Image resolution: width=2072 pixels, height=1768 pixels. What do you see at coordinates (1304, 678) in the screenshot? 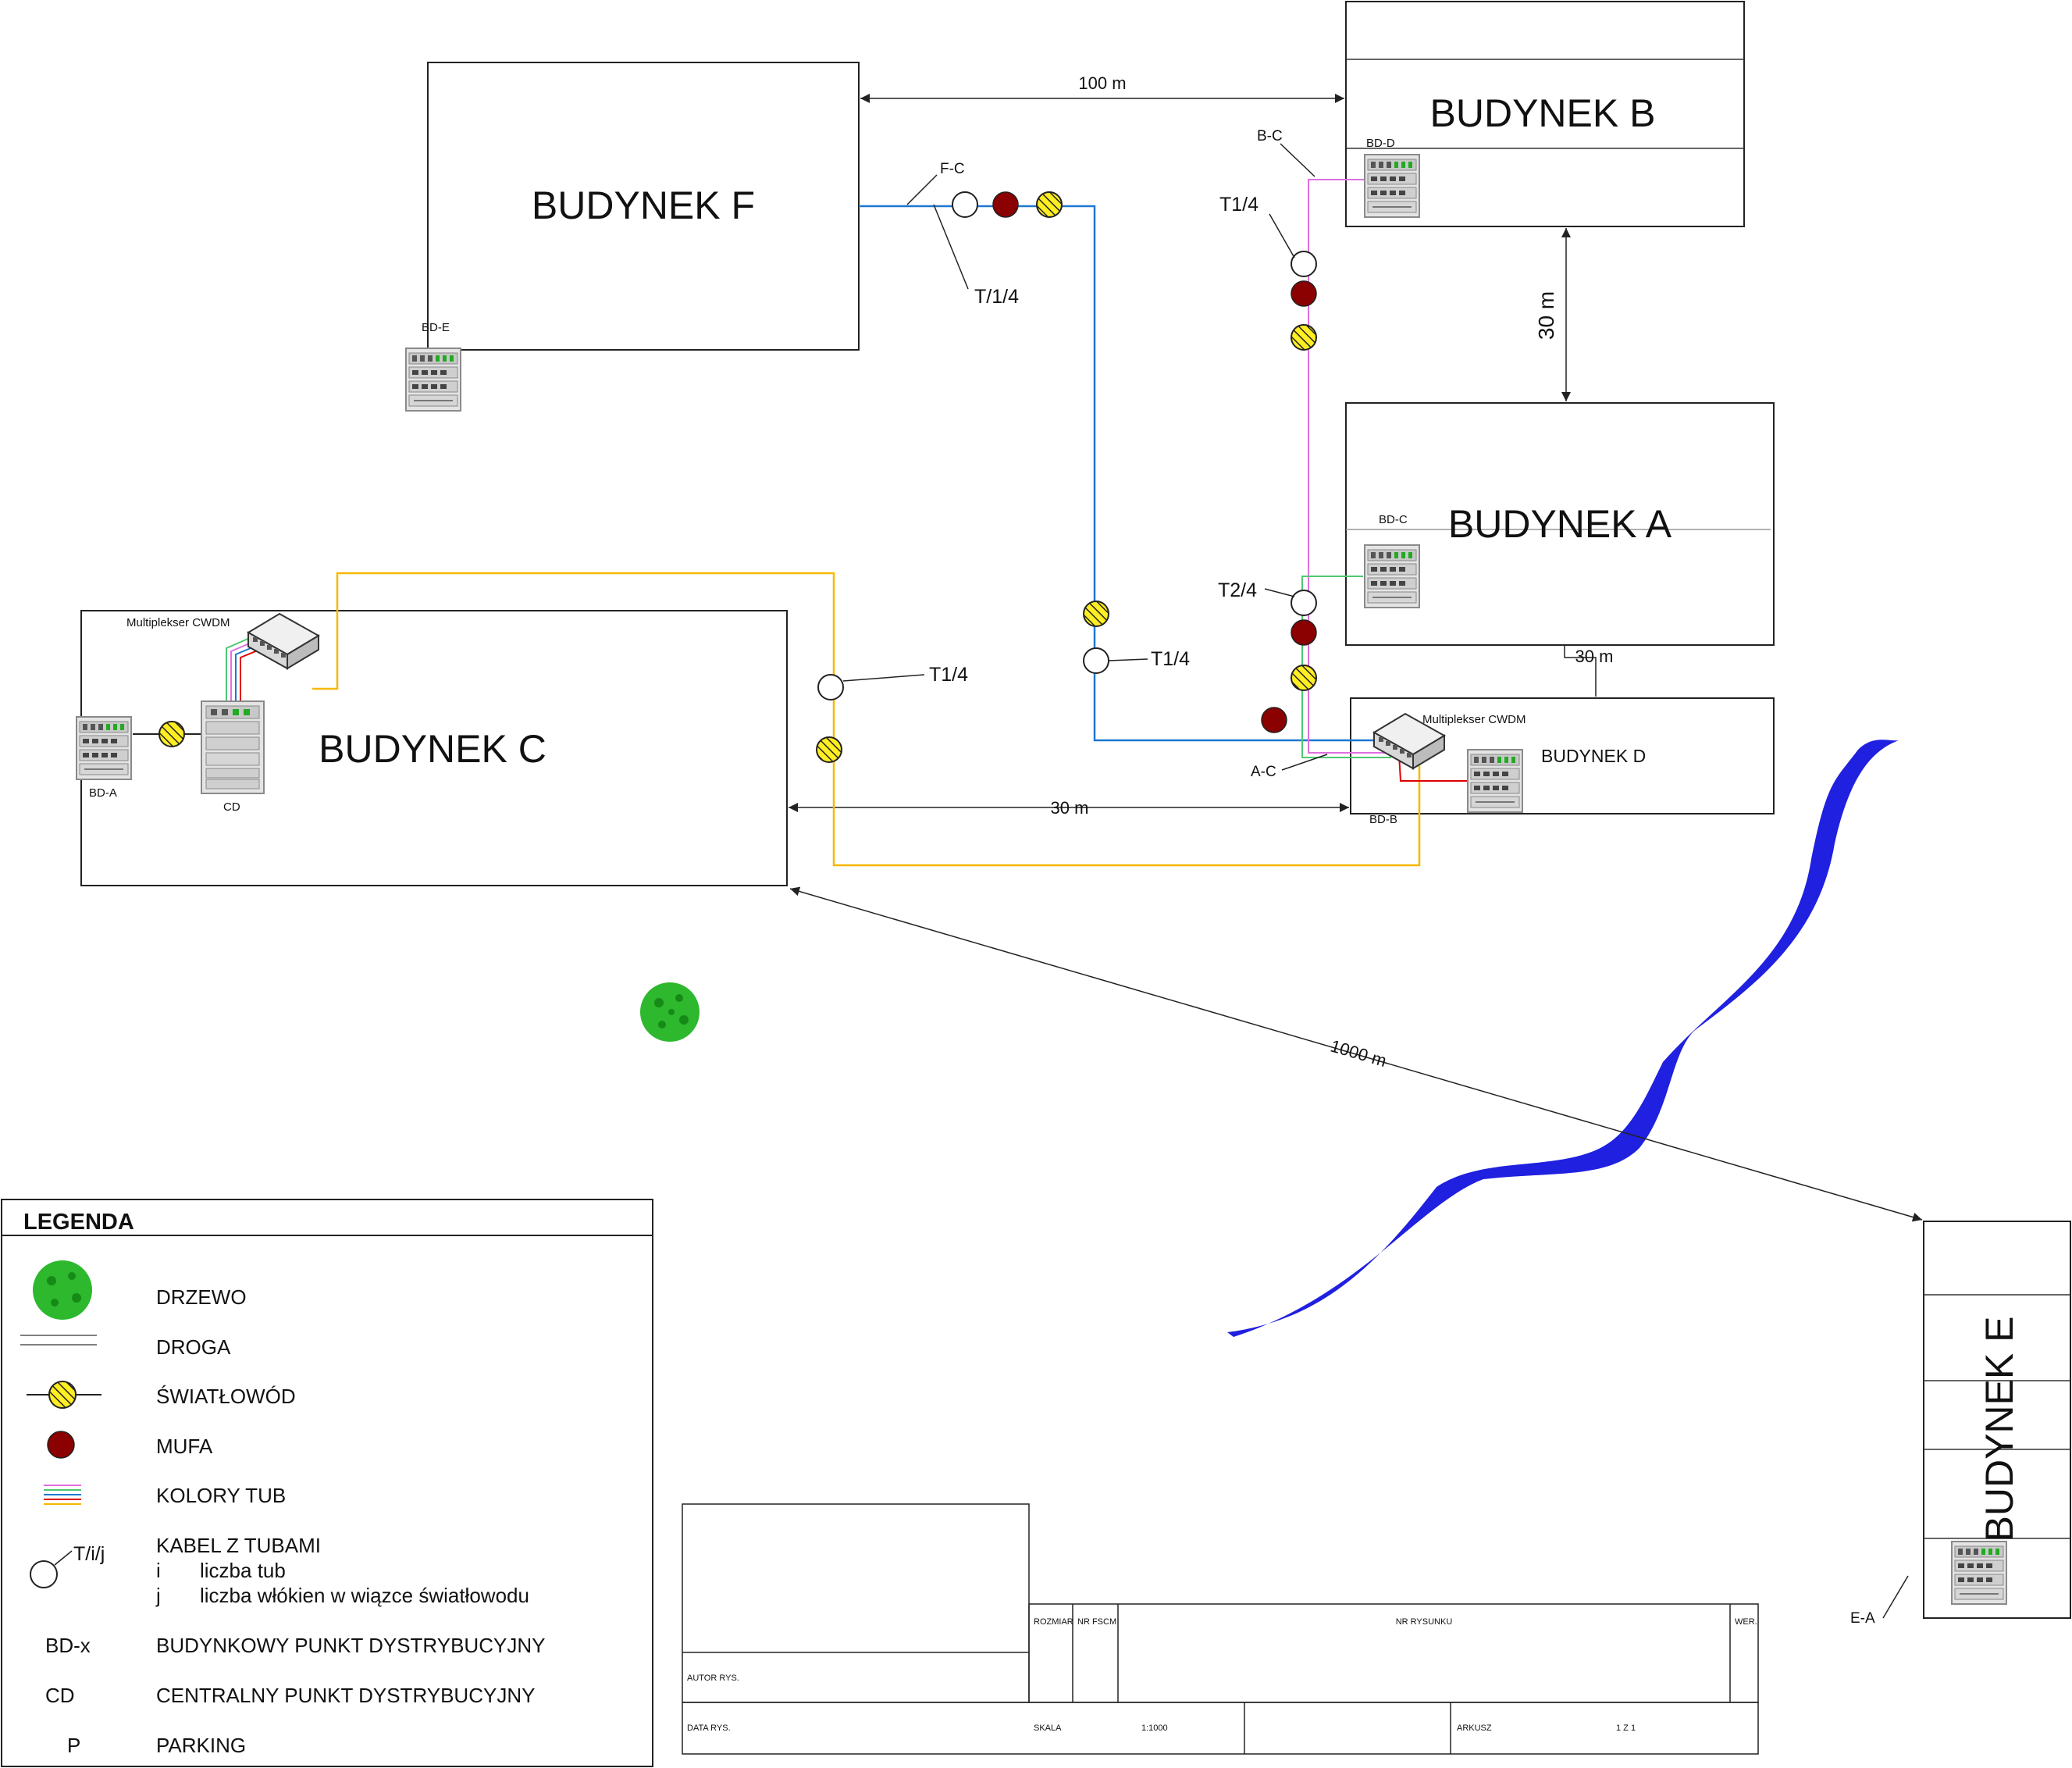
I see `fiber-ac` at bounding box center [1304, 678].